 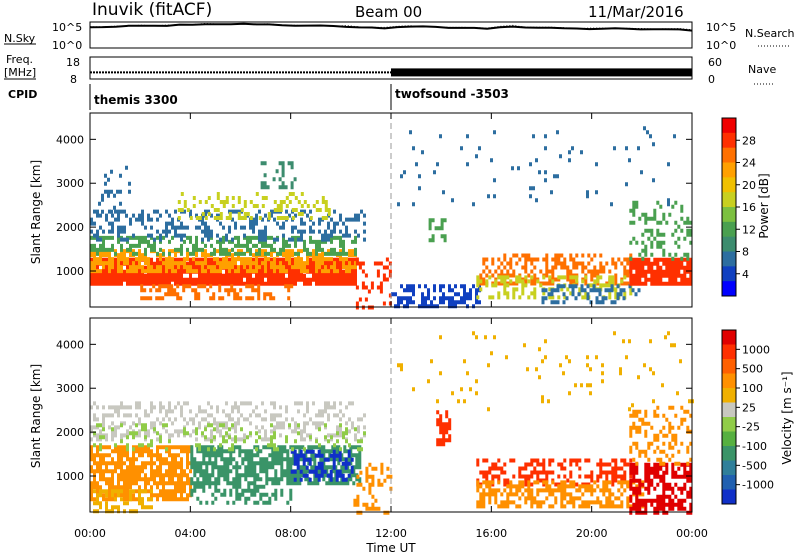 What do you see at coordinates (764, 205) in the screenshot?
I see `power-colorbar-label: Power [dB]` at bounding box center [764, 205].